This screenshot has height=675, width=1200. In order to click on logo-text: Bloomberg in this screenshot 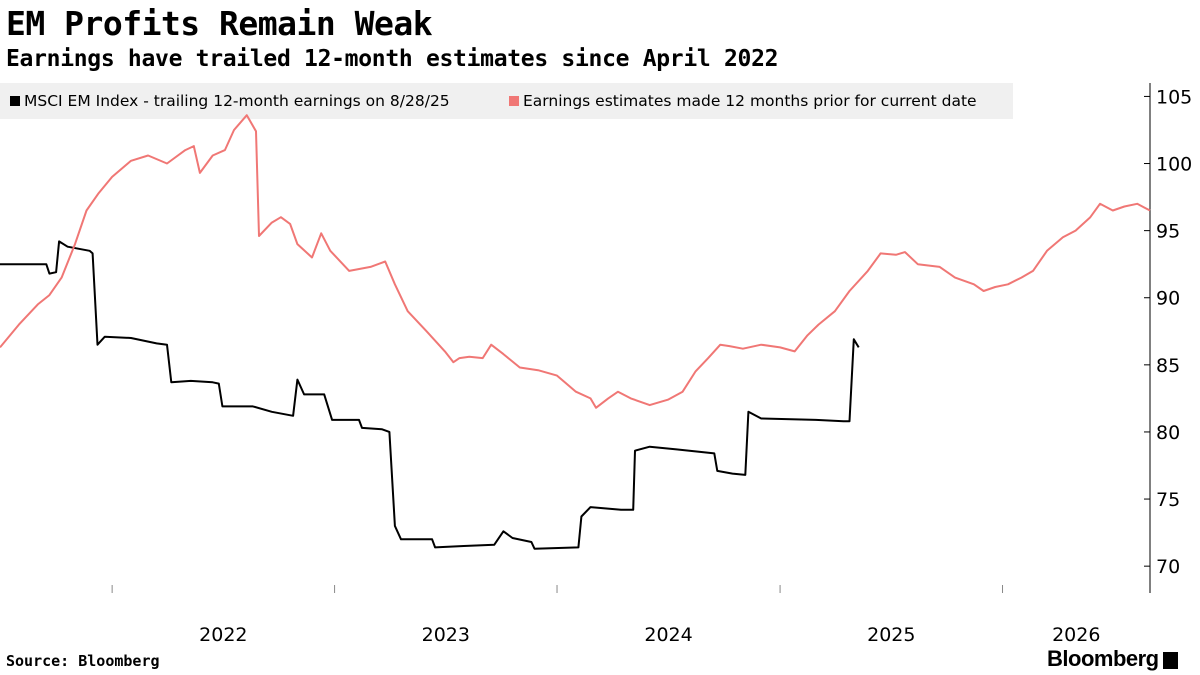, I will do `click(1103, 658)`.